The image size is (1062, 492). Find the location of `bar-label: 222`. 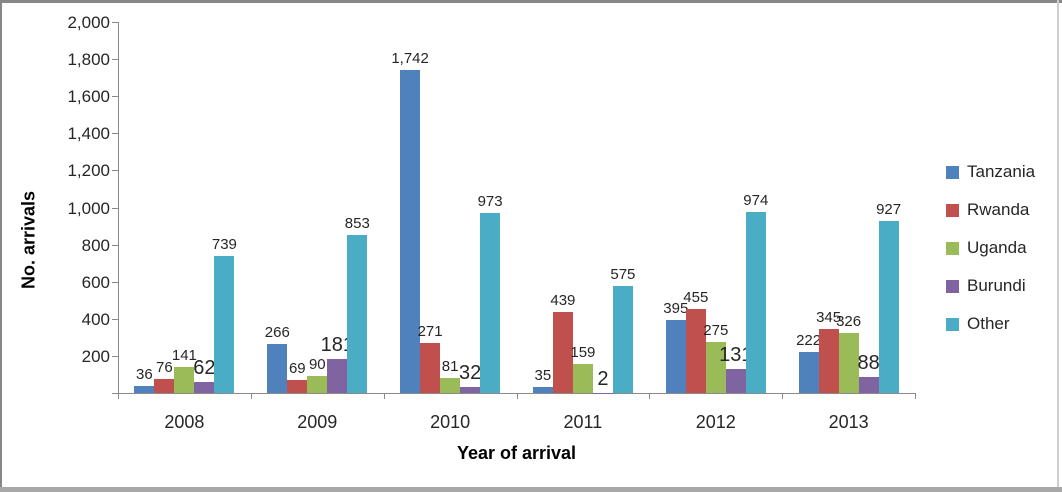

bar-label: 222 is located at coordinates (809, 340).